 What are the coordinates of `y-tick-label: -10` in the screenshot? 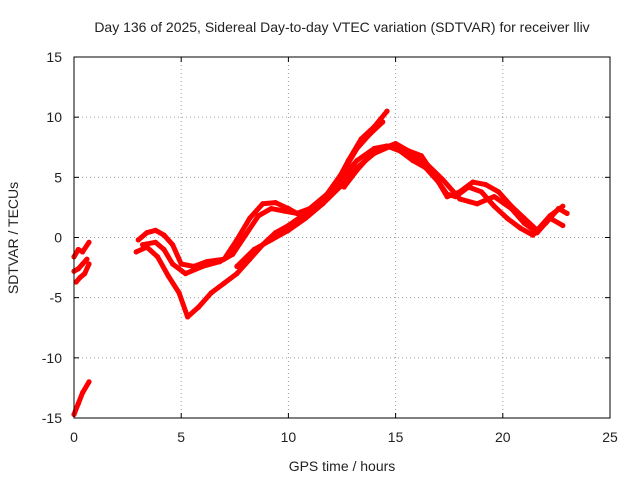 It's located at (52, 358).